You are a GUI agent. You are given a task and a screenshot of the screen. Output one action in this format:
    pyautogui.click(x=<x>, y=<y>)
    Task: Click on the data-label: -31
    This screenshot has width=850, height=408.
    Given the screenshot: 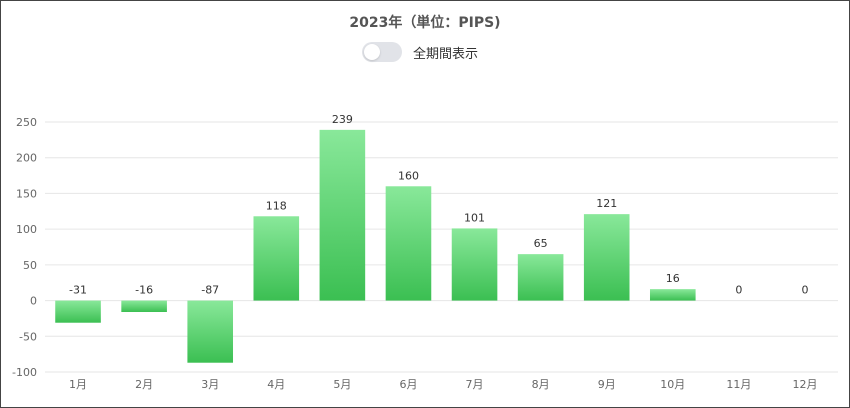 What is the action you would take?
    pyautogui.click(x=78, y=290)
    